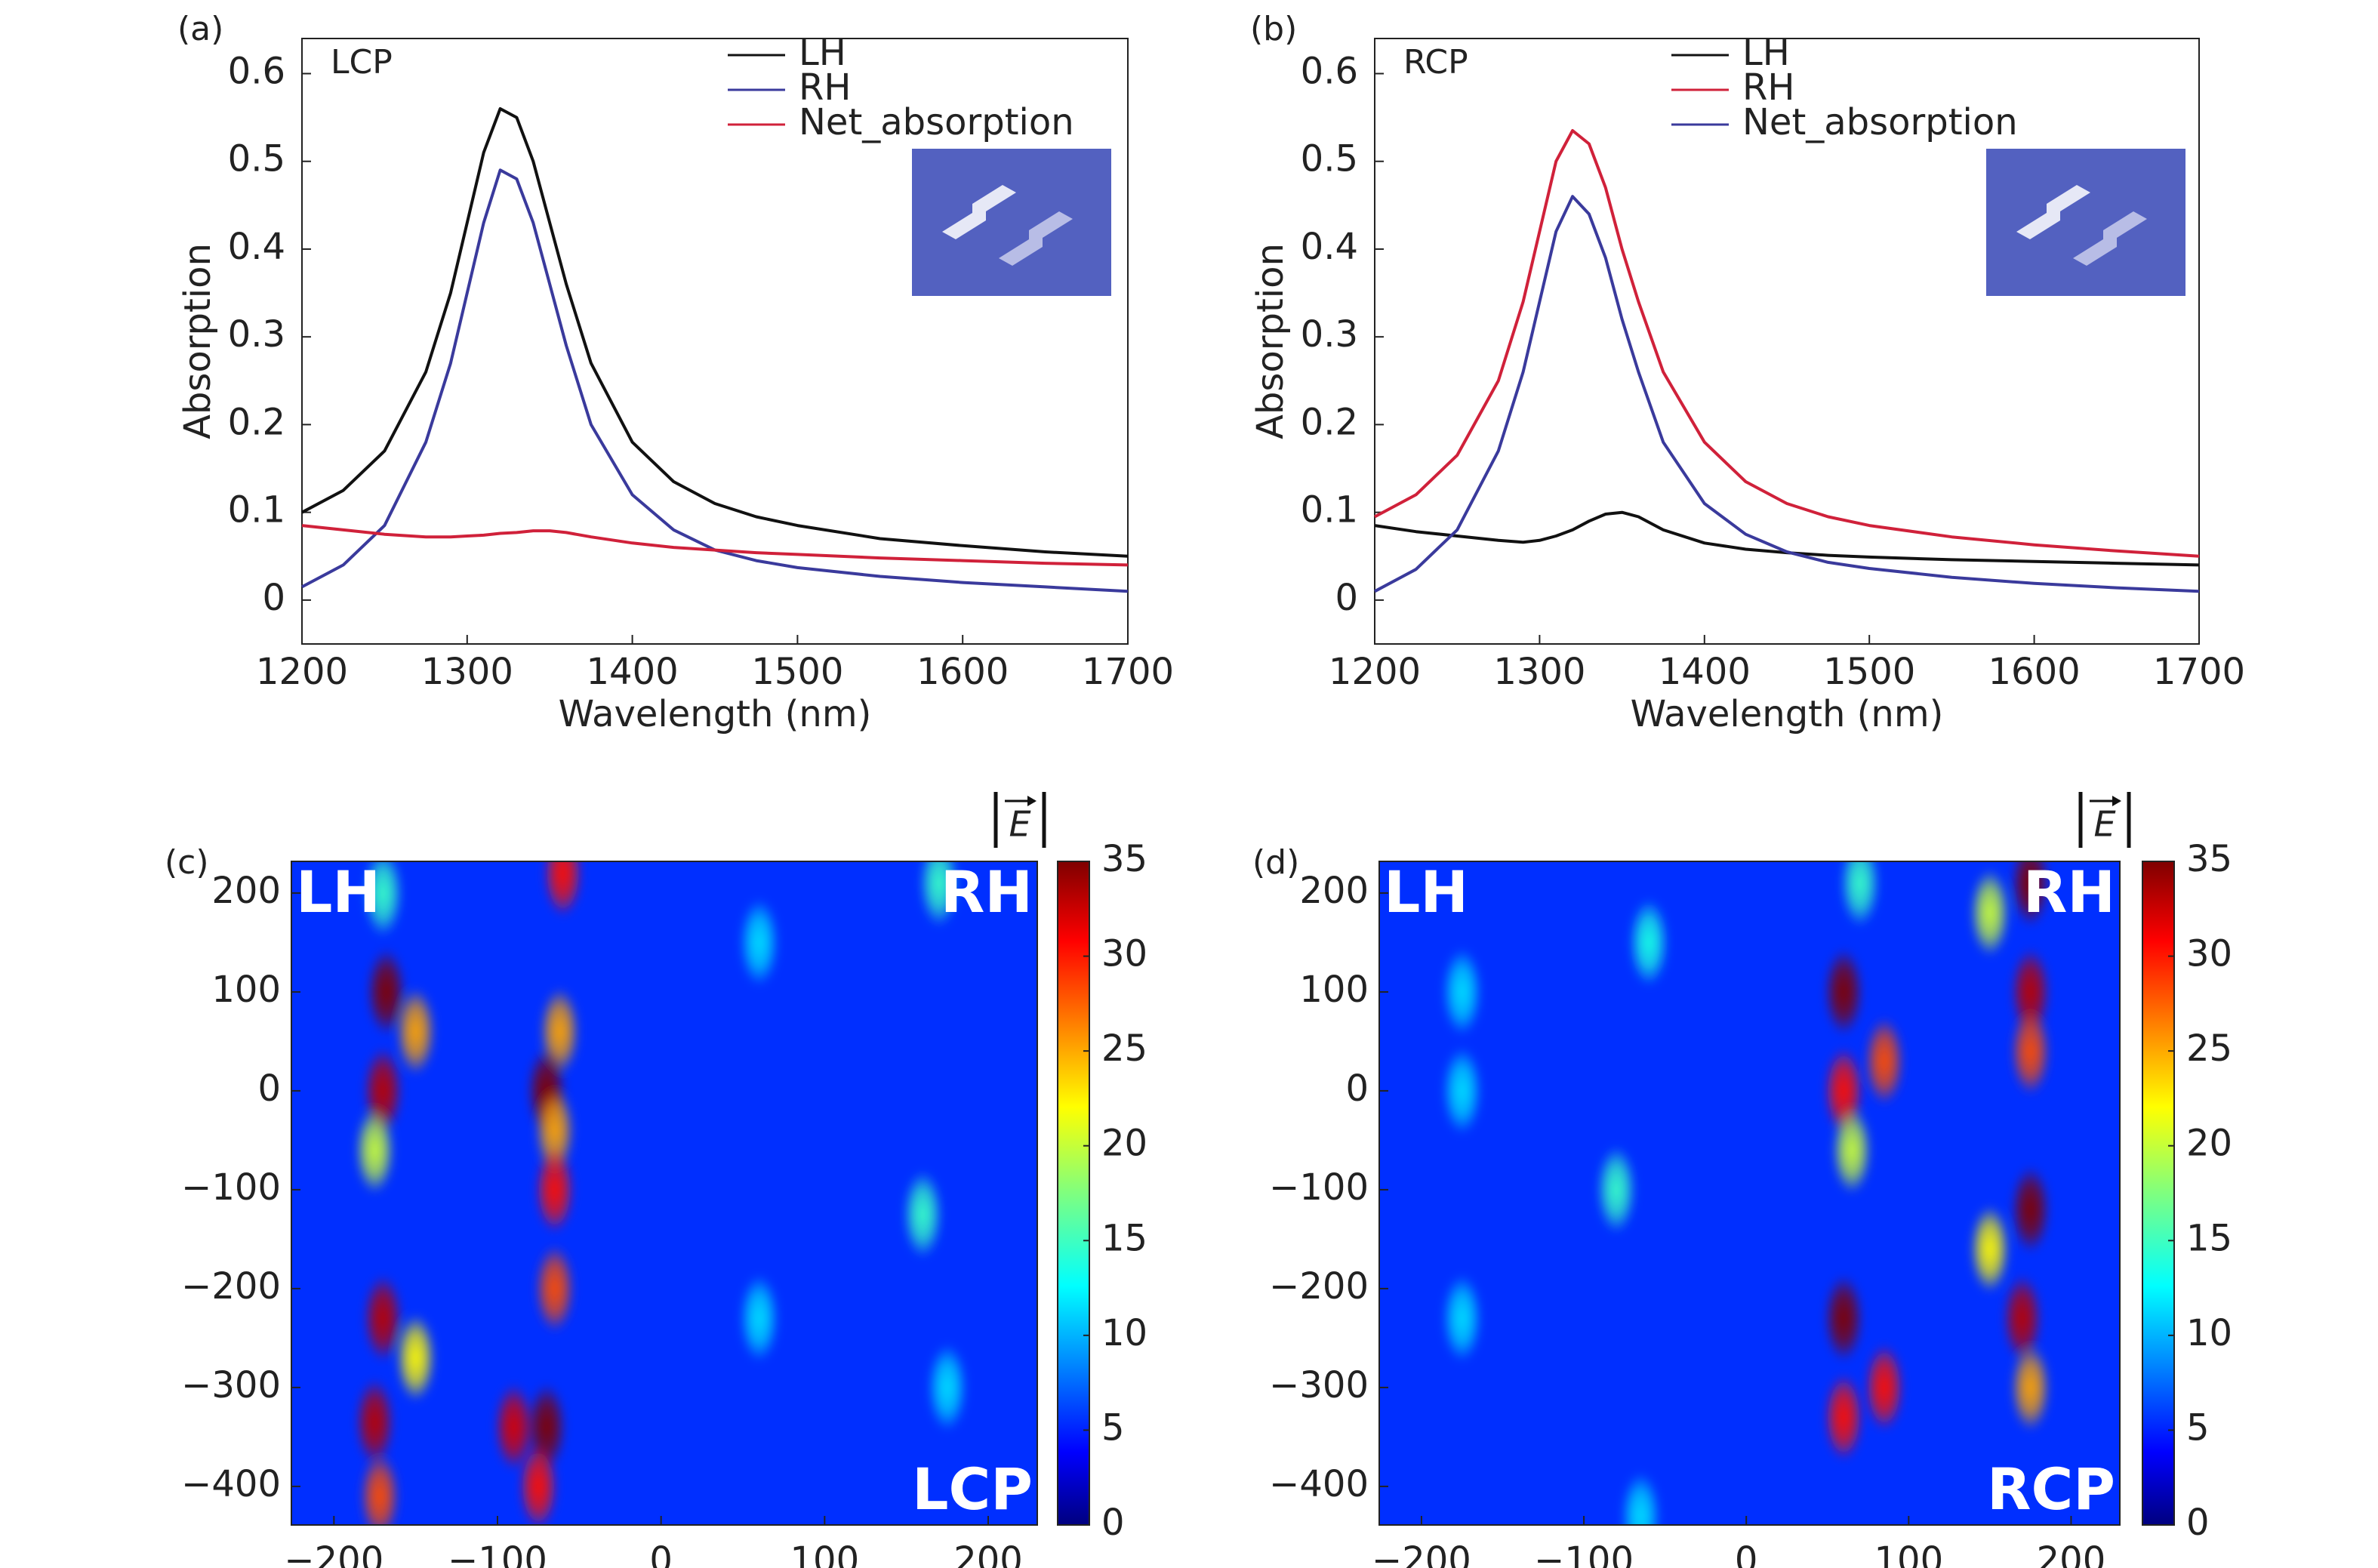 The image size is (2378, 1568). Describe the element at coordinates (1705, 672) in the screenshot. I see `x-tick-label: 1400` at that location.